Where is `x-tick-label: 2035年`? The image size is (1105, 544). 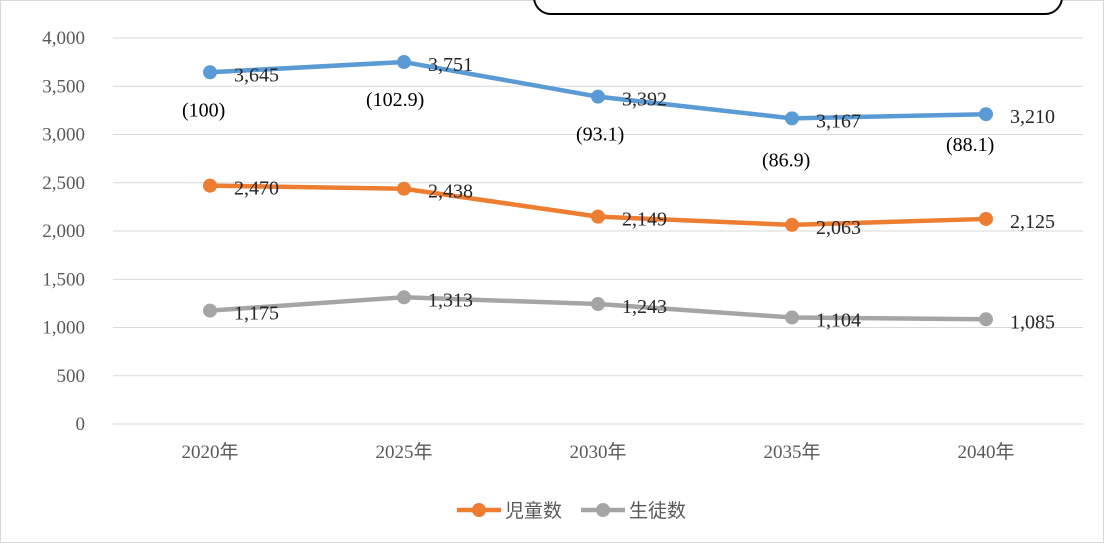
x-tick-label: 2035年 is located at coordinates (791, 452).